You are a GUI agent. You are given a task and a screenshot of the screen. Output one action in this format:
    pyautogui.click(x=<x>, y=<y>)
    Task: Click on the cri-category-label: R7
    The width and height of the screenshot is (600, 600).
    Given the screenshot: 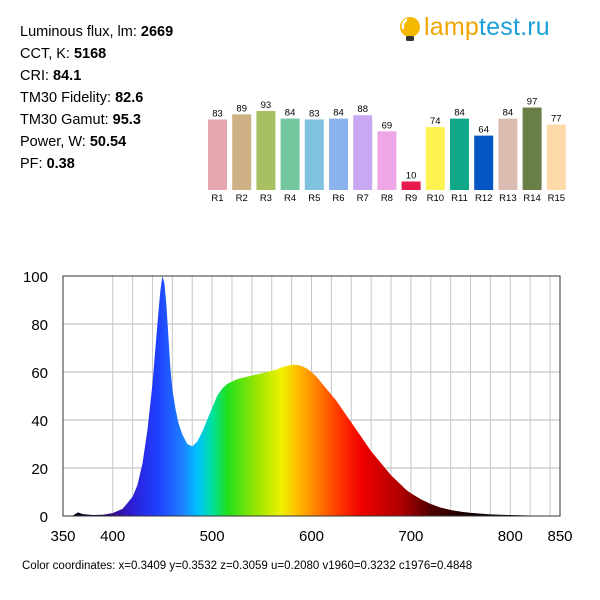 What is the action you would take?
    pyautogui.click(x=363, y=198)
    